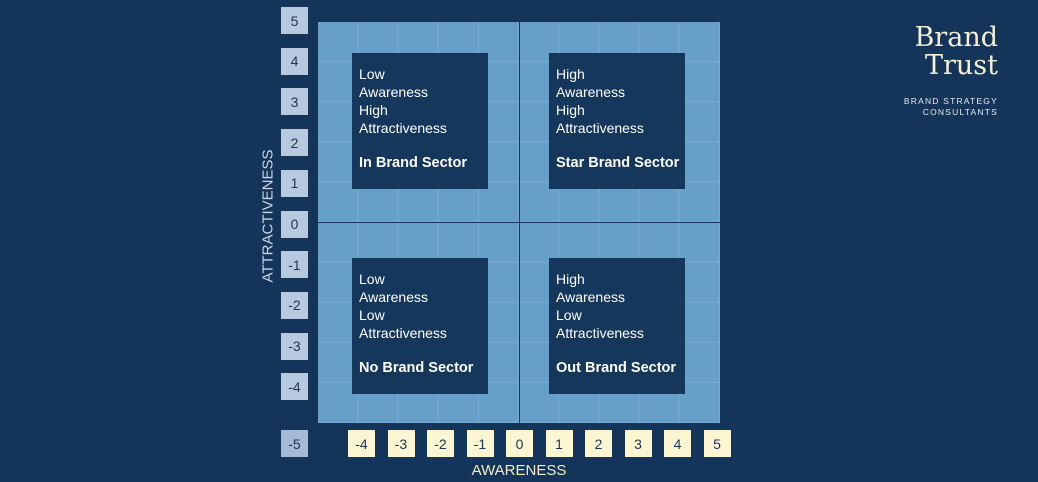  What do you see at coordinates (294, 346) in the screenshot?
I see `y-tick-label: -3` at bounding box center [294, 346].